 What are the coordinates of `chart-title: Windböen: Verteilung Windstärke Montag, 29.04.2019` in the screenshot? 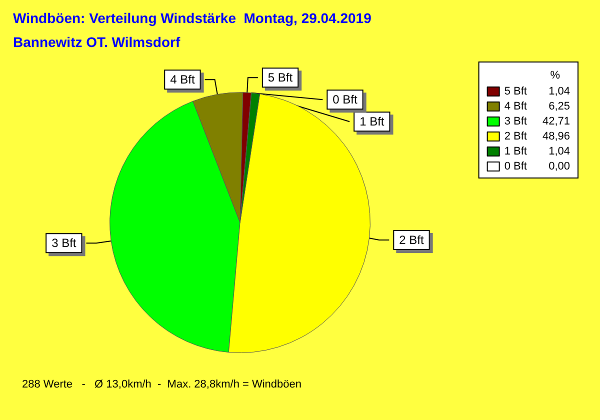 It's located at (192, 18).